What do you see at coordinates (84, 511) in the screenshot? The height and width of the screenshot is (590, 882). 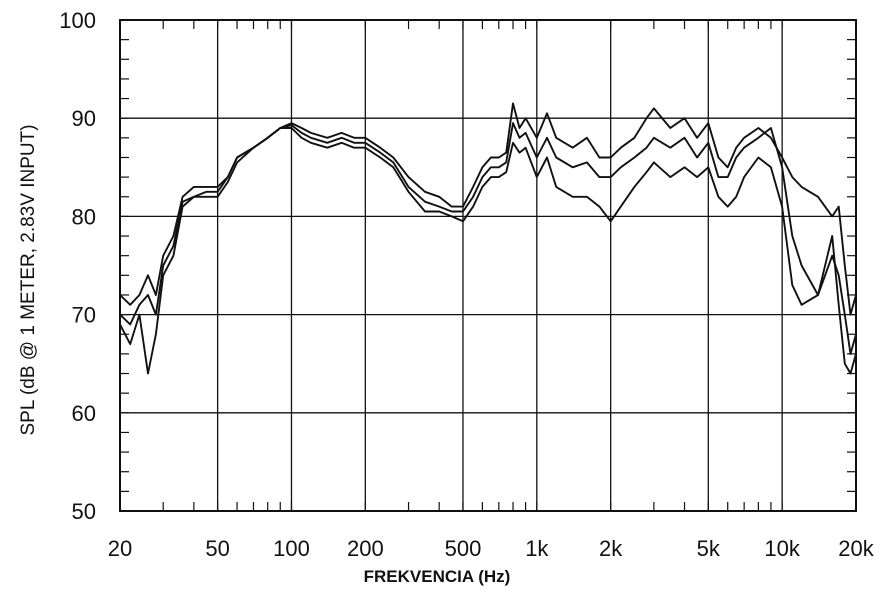 I see `y-tick-label: 50` at bounding box center [84, 511].